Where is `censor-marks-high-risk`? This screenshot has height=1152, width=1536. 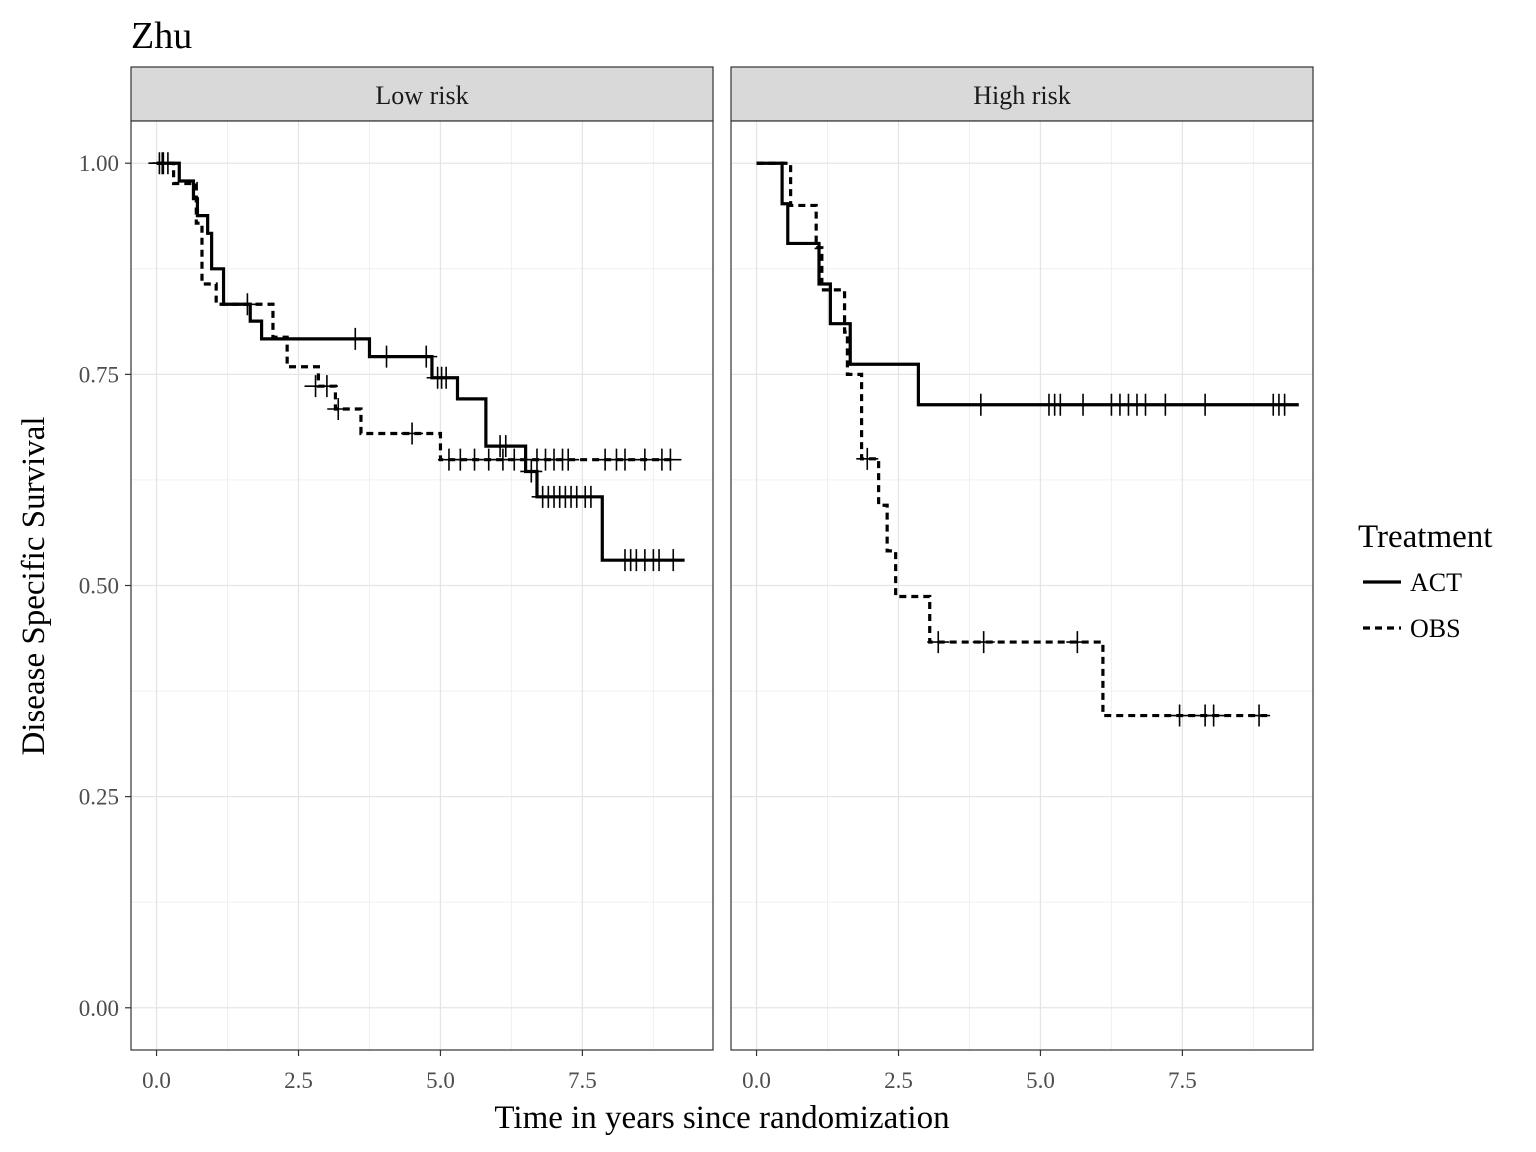 censor-marks-high-risk is located at coordinates (1076, 560).